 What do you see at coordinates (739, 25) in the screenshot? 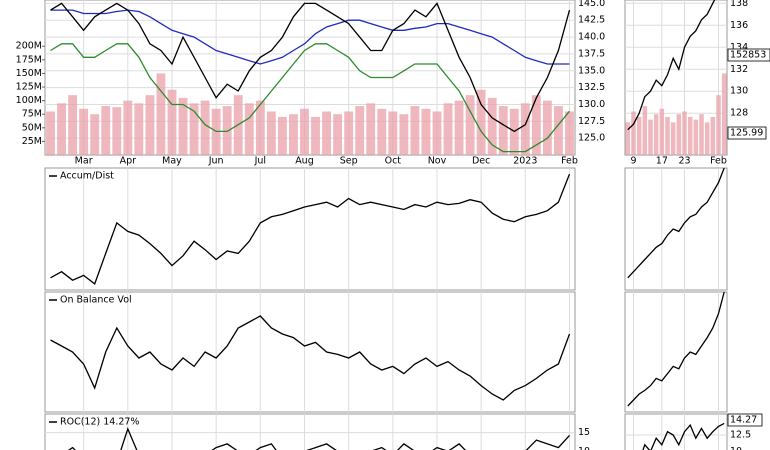
I see `y-tick-label: 136` at bounding box center [739, 25].